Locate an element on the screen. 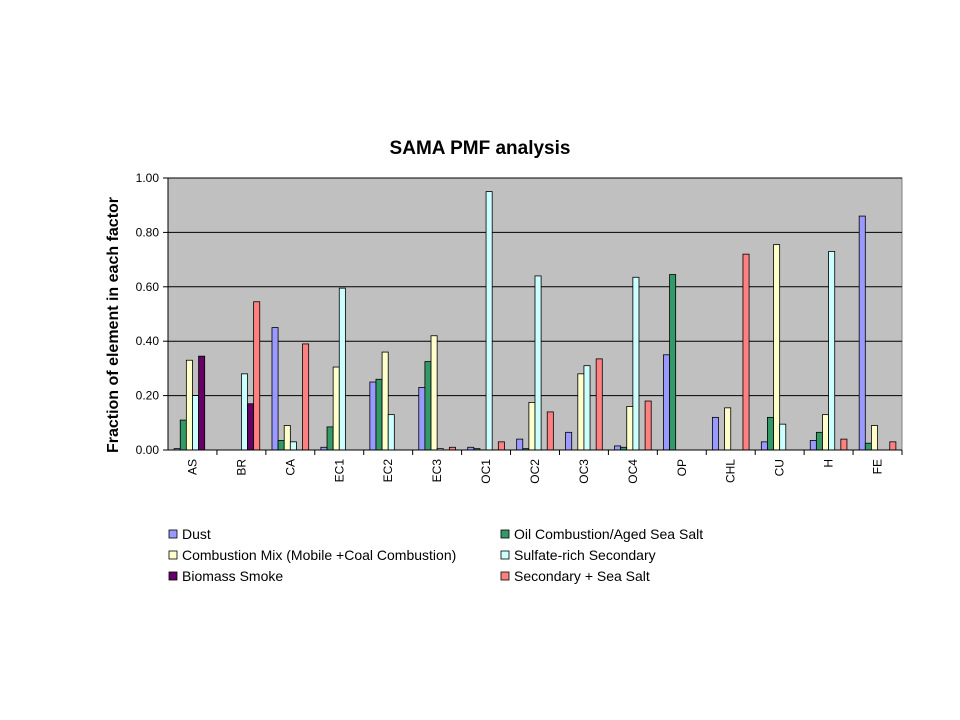  legend-label: Oil Combustion/Aged Sea Salt is located at coordinates (608, 534).